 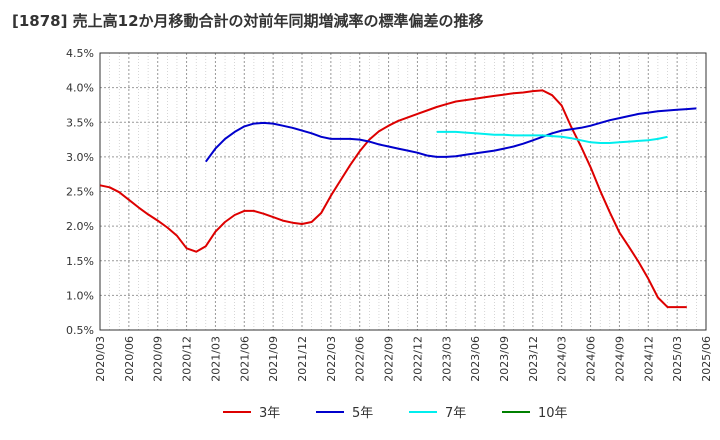 I want to click on legend-label-4: 10年, so click(x=553, y=413).